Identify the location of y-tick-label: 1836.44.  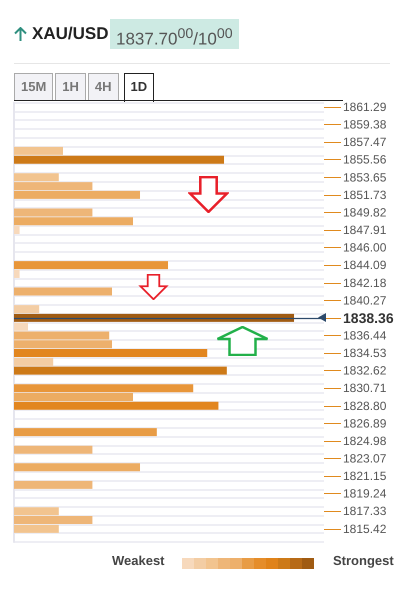
(365, 335).